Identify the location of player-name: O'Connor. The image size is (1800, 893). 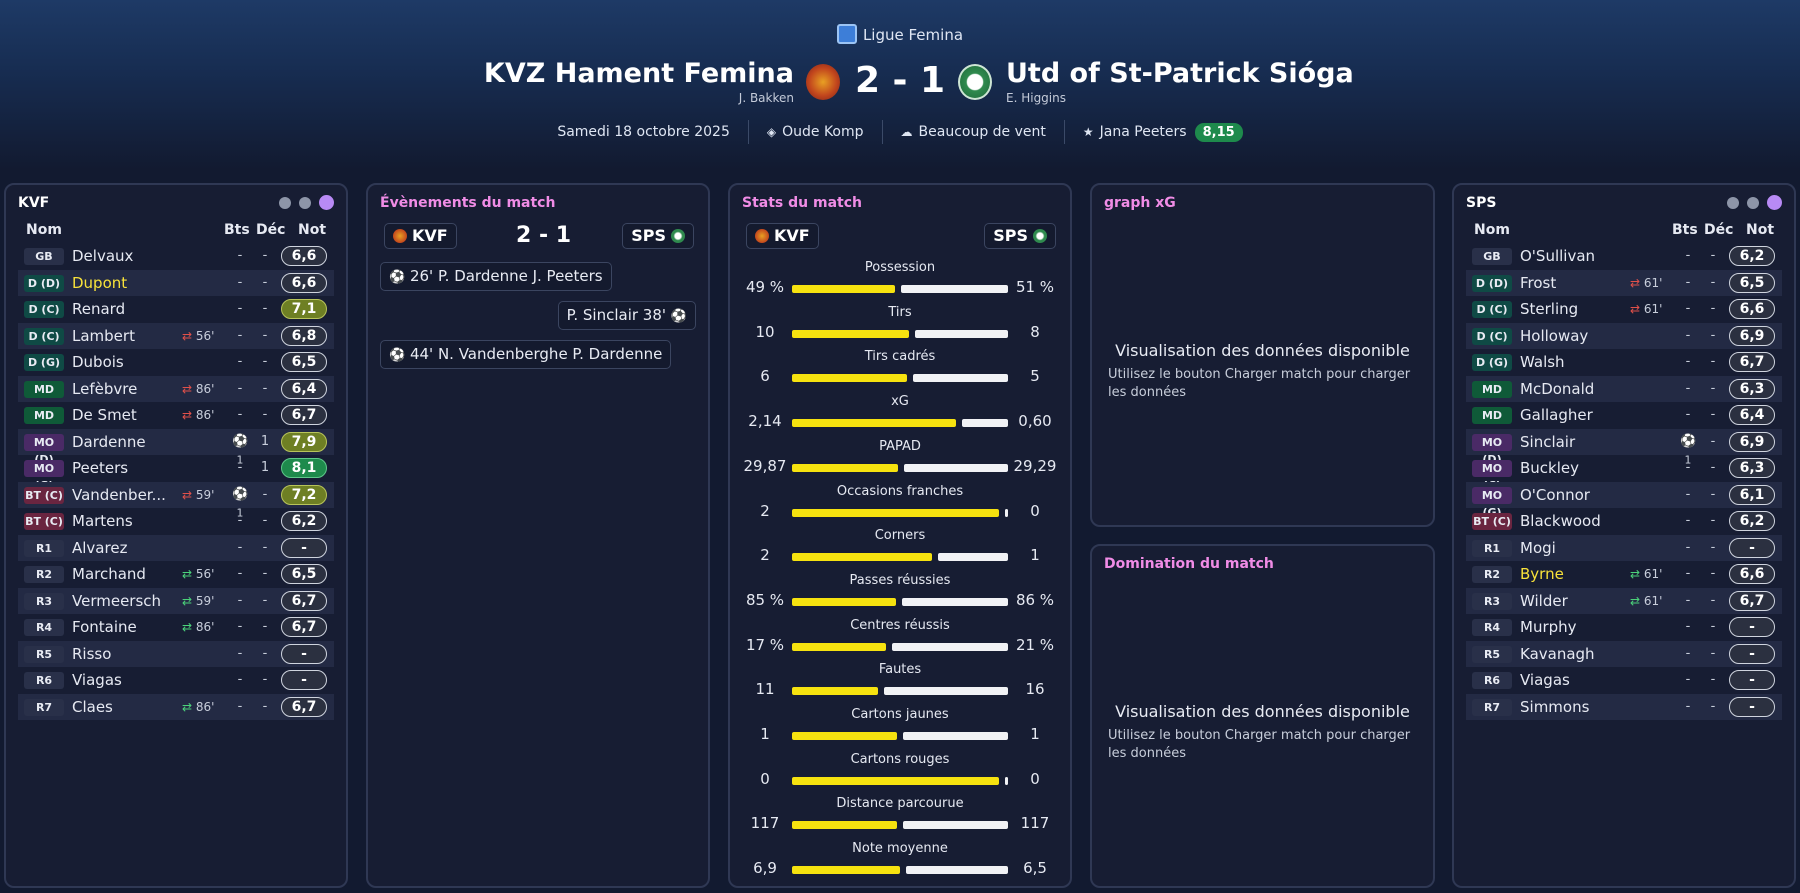
(1555, 494).